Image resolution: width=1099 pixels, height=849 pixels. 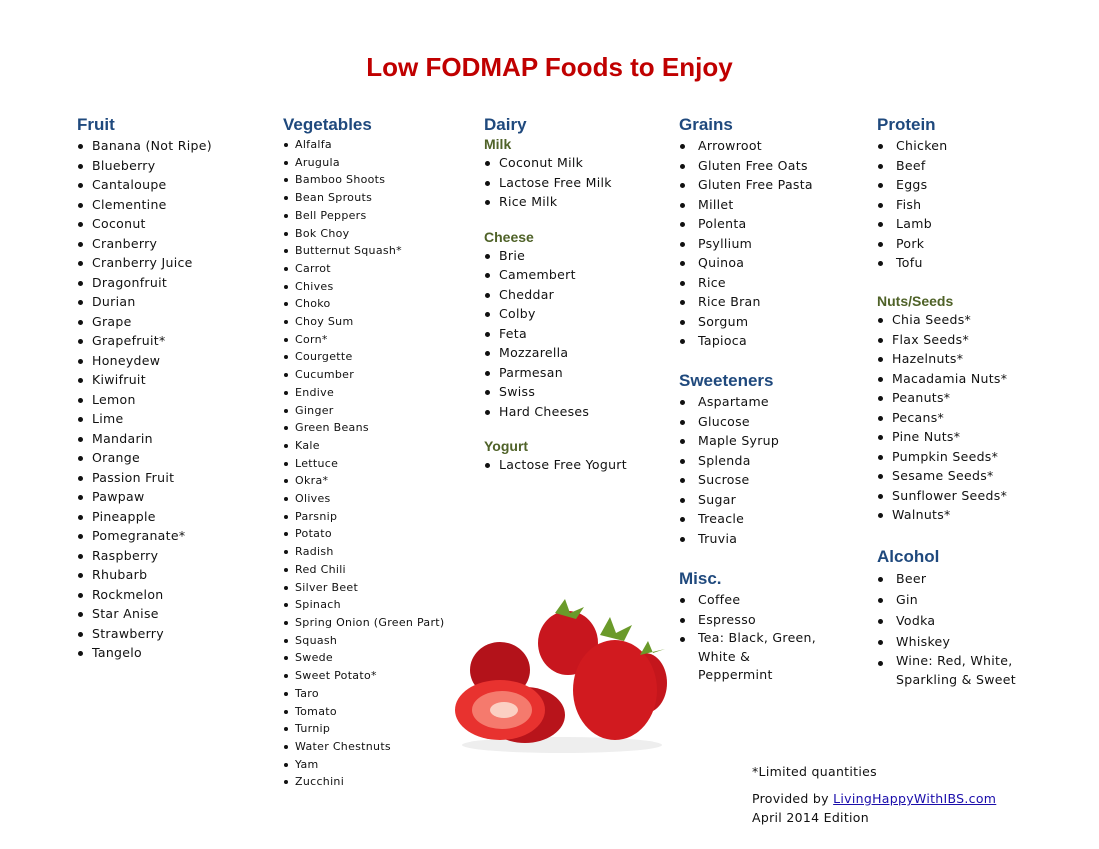 What do you see at coordinates (774, 500) in the screenshot?
I see `list-item: Sugar` at bounding box center [774, 500].